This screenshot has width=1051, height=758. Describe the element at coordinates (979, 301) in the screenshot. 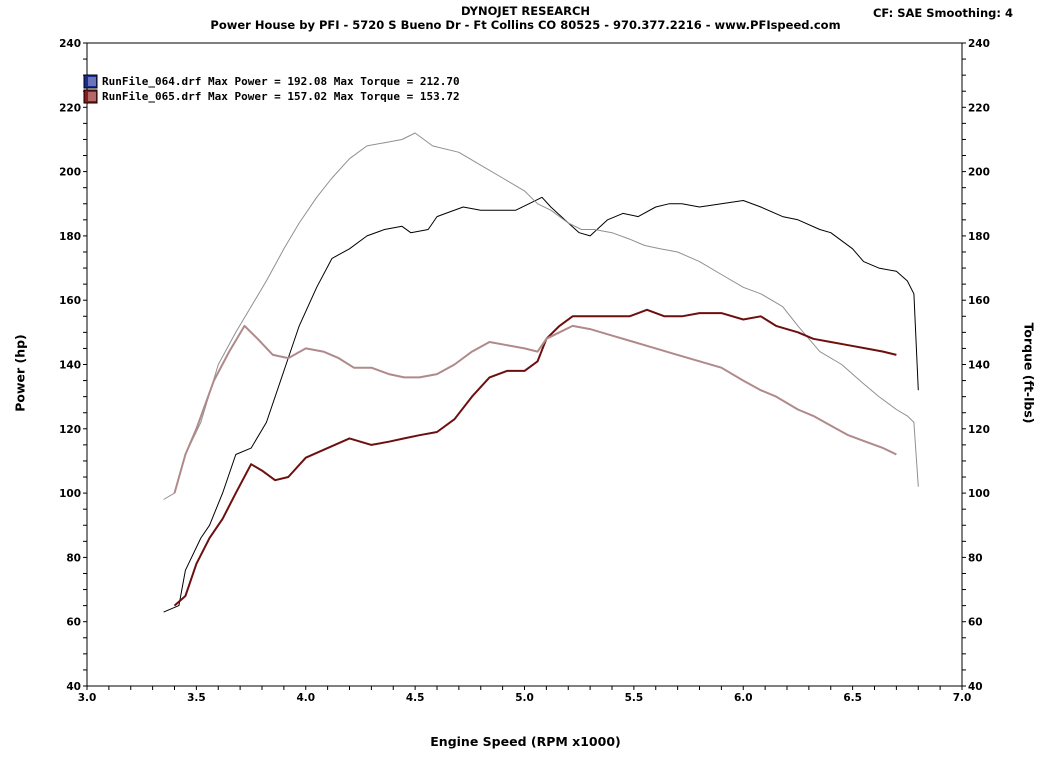

I see `y2-tick-label: 160` at that location.